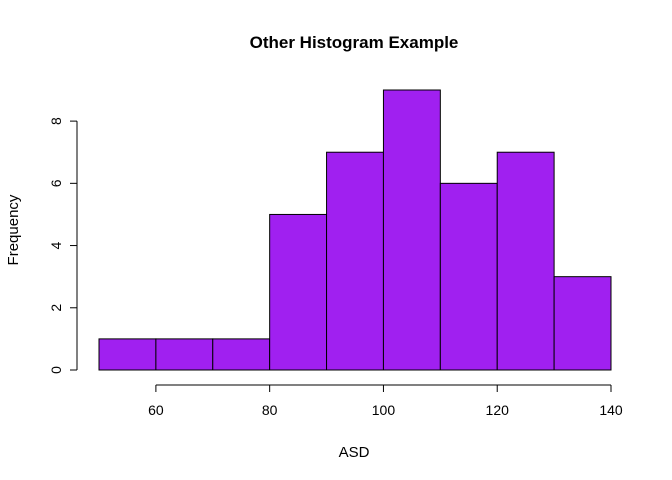  What do you see at coordinates (56, 308) in the screenshot?
I see `y-tick-label: 2` at bounding box center [56, 308].